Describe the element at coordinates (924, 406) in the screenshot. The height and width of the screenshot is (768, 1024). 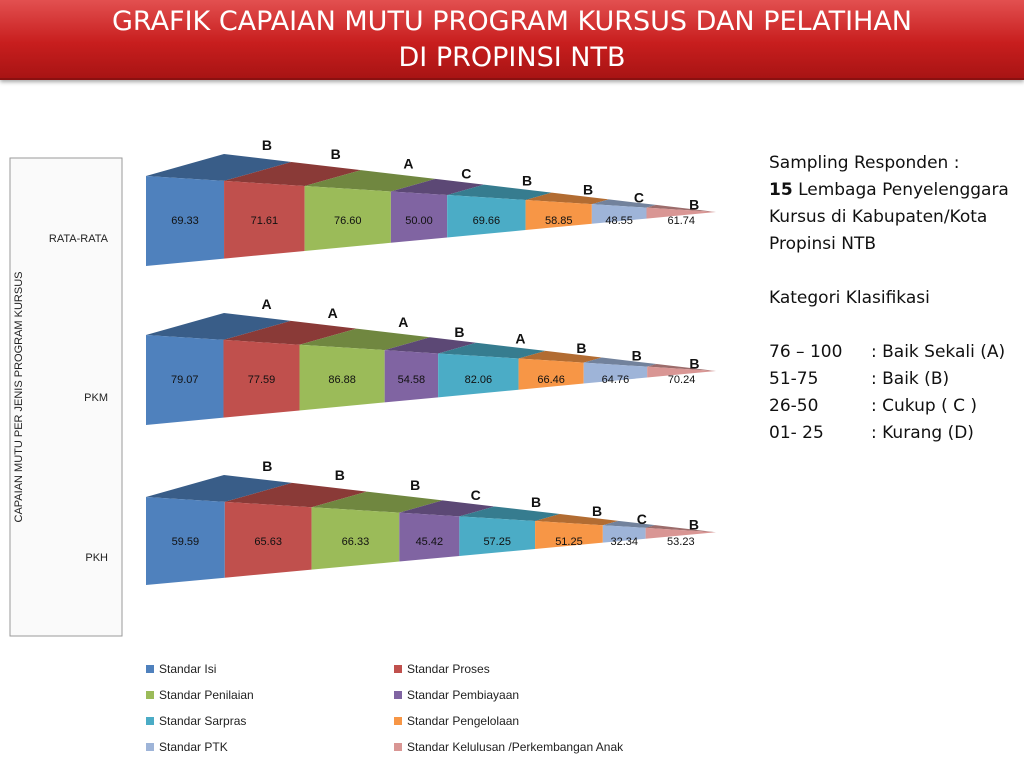
I see `classification-label: : Cukup ( C )` at that location.